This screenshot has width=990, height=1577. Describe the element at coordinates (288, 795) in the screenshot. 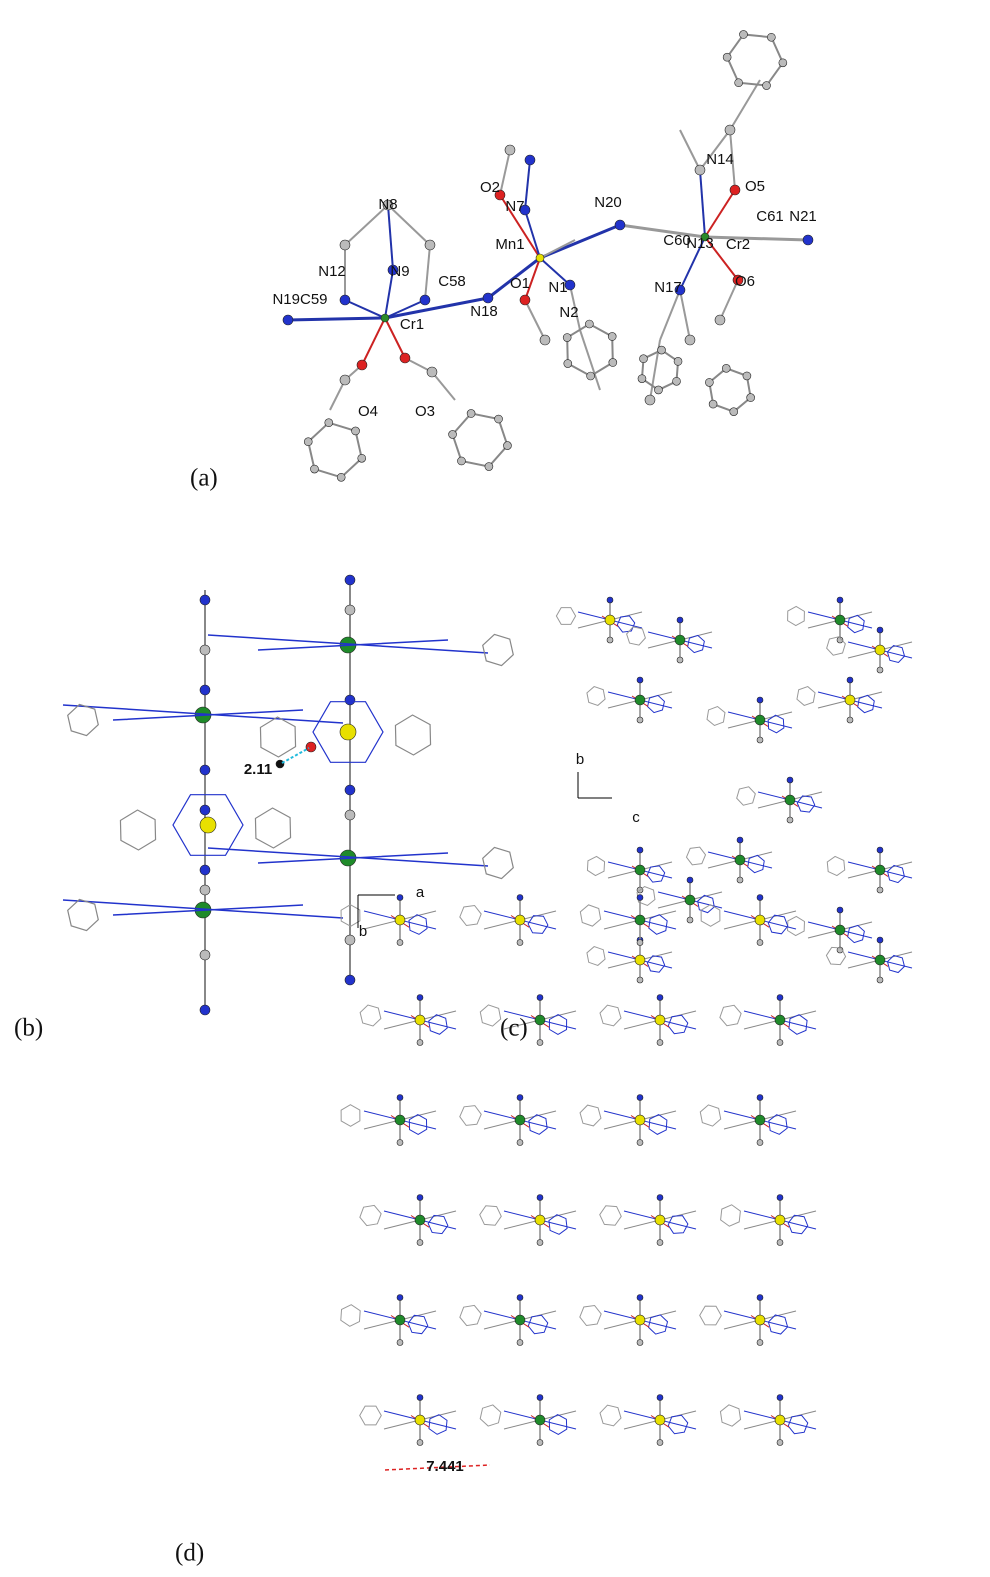

I see `panel-b-structure` at that location.